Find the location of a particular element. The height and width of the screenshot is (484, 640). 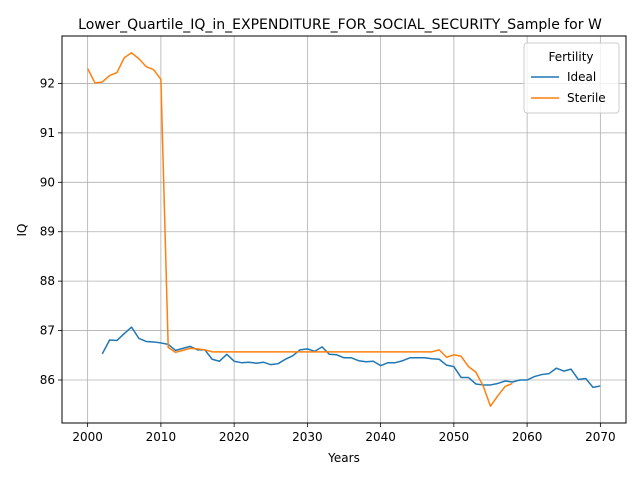

legend-box is located at coordinates (571, 78).